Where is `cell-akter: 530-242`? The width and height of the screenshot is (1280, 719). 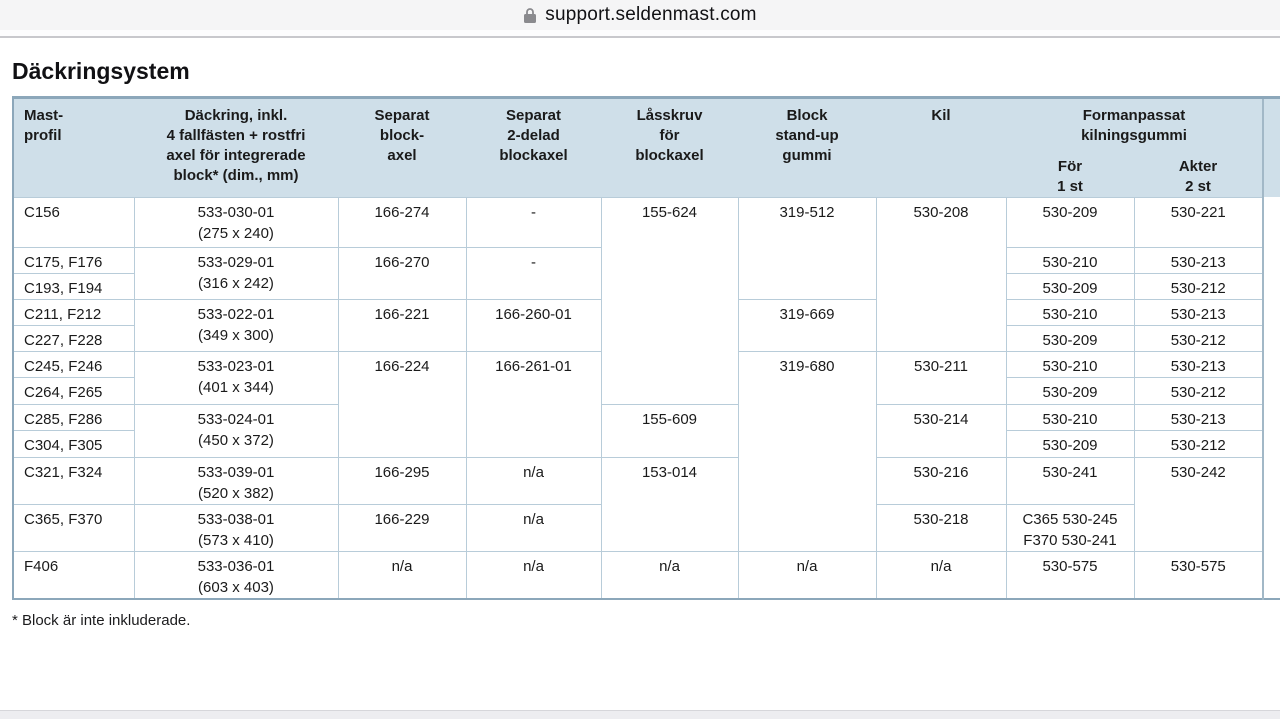 cell-akter: 530-242 is located at coordinates (1198, 504).